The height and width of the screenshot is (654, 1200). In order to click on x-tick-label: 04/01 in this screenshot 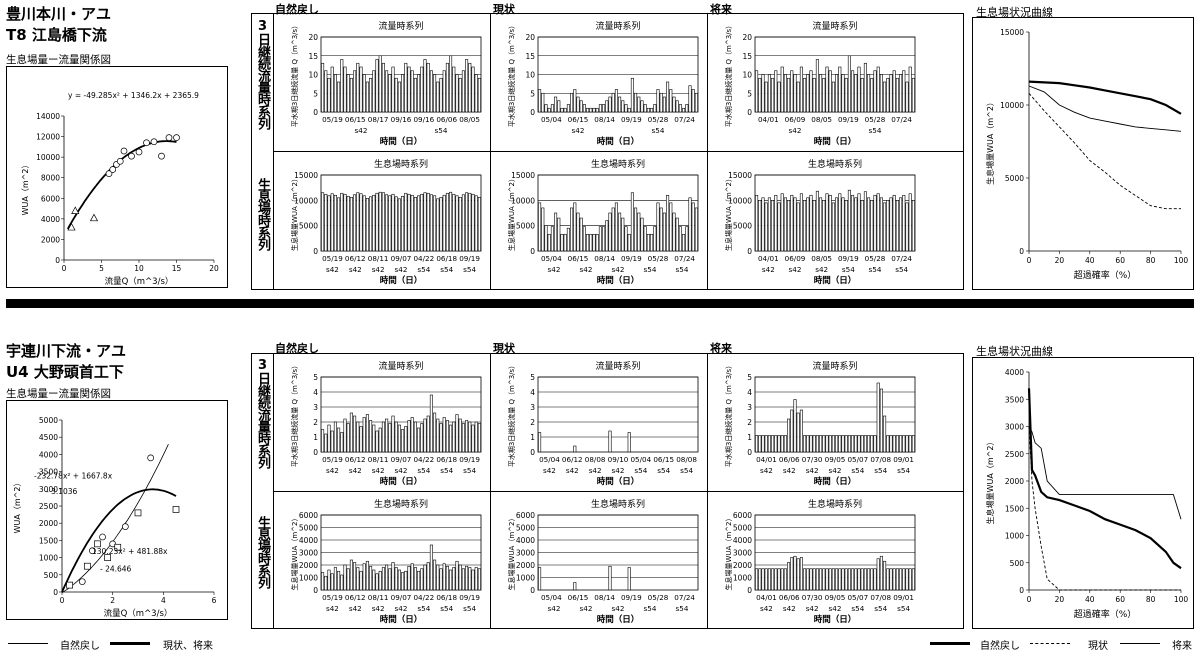, I will do `click(768, 258)`.